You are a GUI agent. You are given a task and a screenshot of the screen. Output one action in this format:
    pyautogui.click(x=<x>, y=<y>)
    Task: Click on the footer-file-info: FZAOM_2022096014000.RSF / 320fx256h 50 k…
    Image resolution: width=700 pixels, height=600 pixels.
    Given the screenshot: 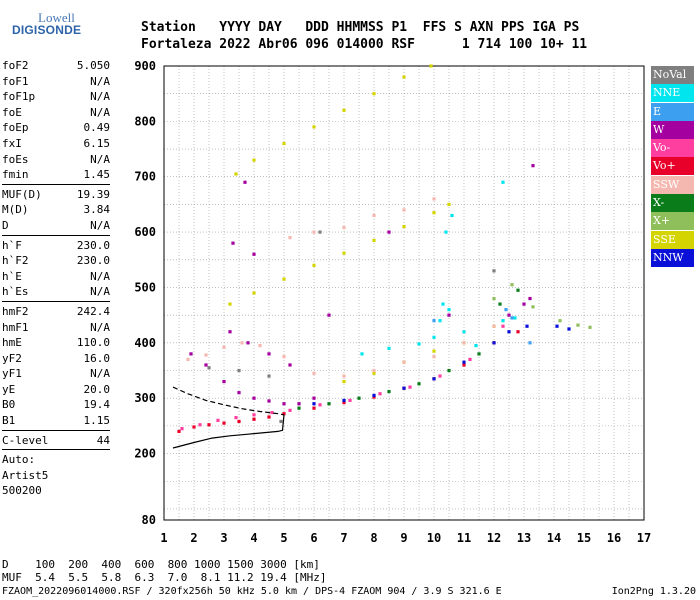 What is the action you would take?
    pyautogui.click(x=252, y=591)
    